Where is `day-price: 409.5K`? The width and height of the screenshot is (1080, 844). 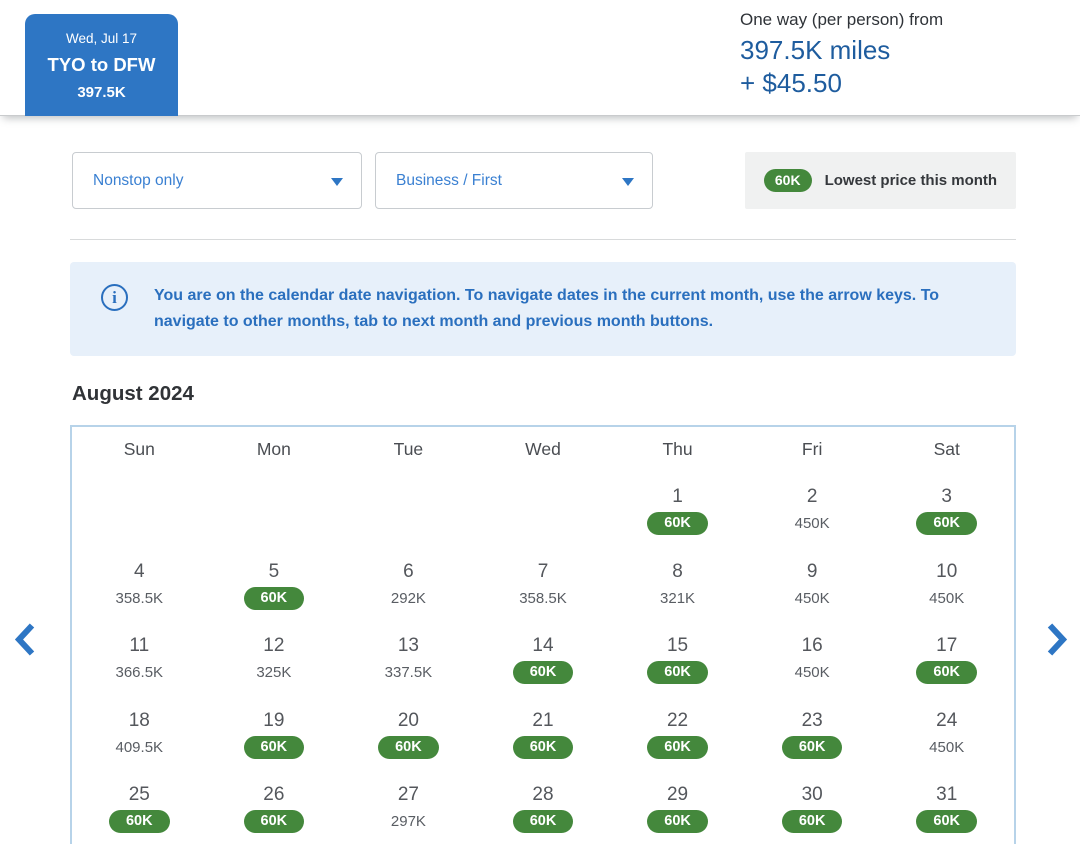 day-price: 409.5K is located at coordinates (139, 747).